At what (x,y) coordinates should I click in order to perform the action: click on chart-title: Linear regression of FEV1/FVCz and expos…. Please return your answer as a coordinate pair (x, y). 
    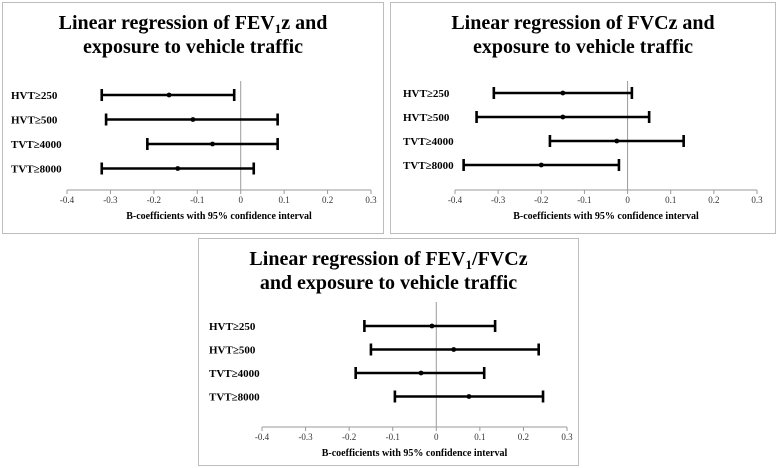
    Looking at the image, I should click on (388, 271).